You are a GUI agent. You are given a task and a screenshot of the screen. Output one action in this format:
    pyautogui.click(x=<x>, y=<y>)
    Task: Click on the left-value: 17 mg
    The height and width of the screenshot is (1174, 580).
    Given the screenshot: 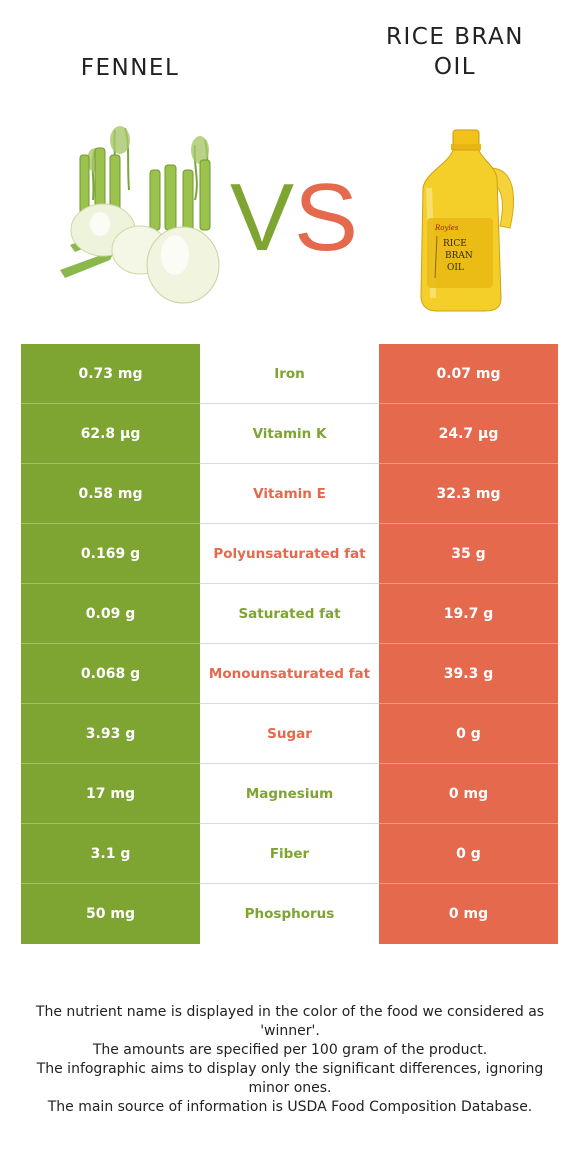 What is the action you would take?
    pyautogui.click(x=110, y=794)
    